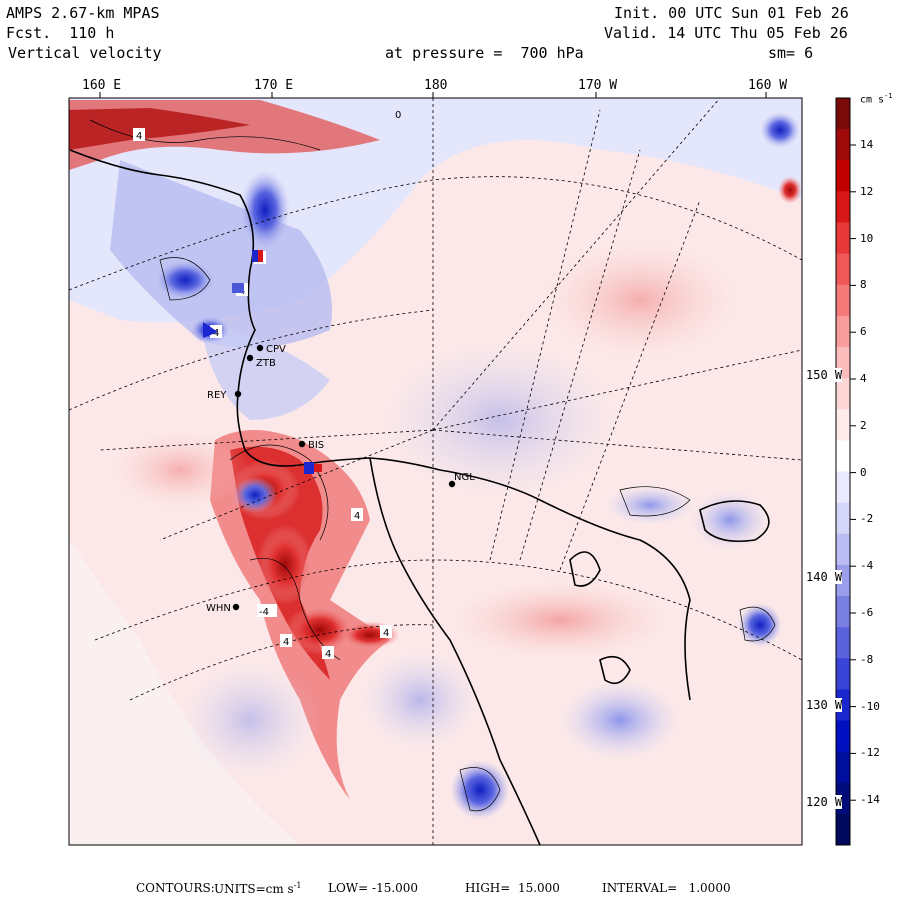 Image resolution: width=900 pixels, height=900 pixels. I want to click on colorbar-tick-label: -14, so click(870, 800).